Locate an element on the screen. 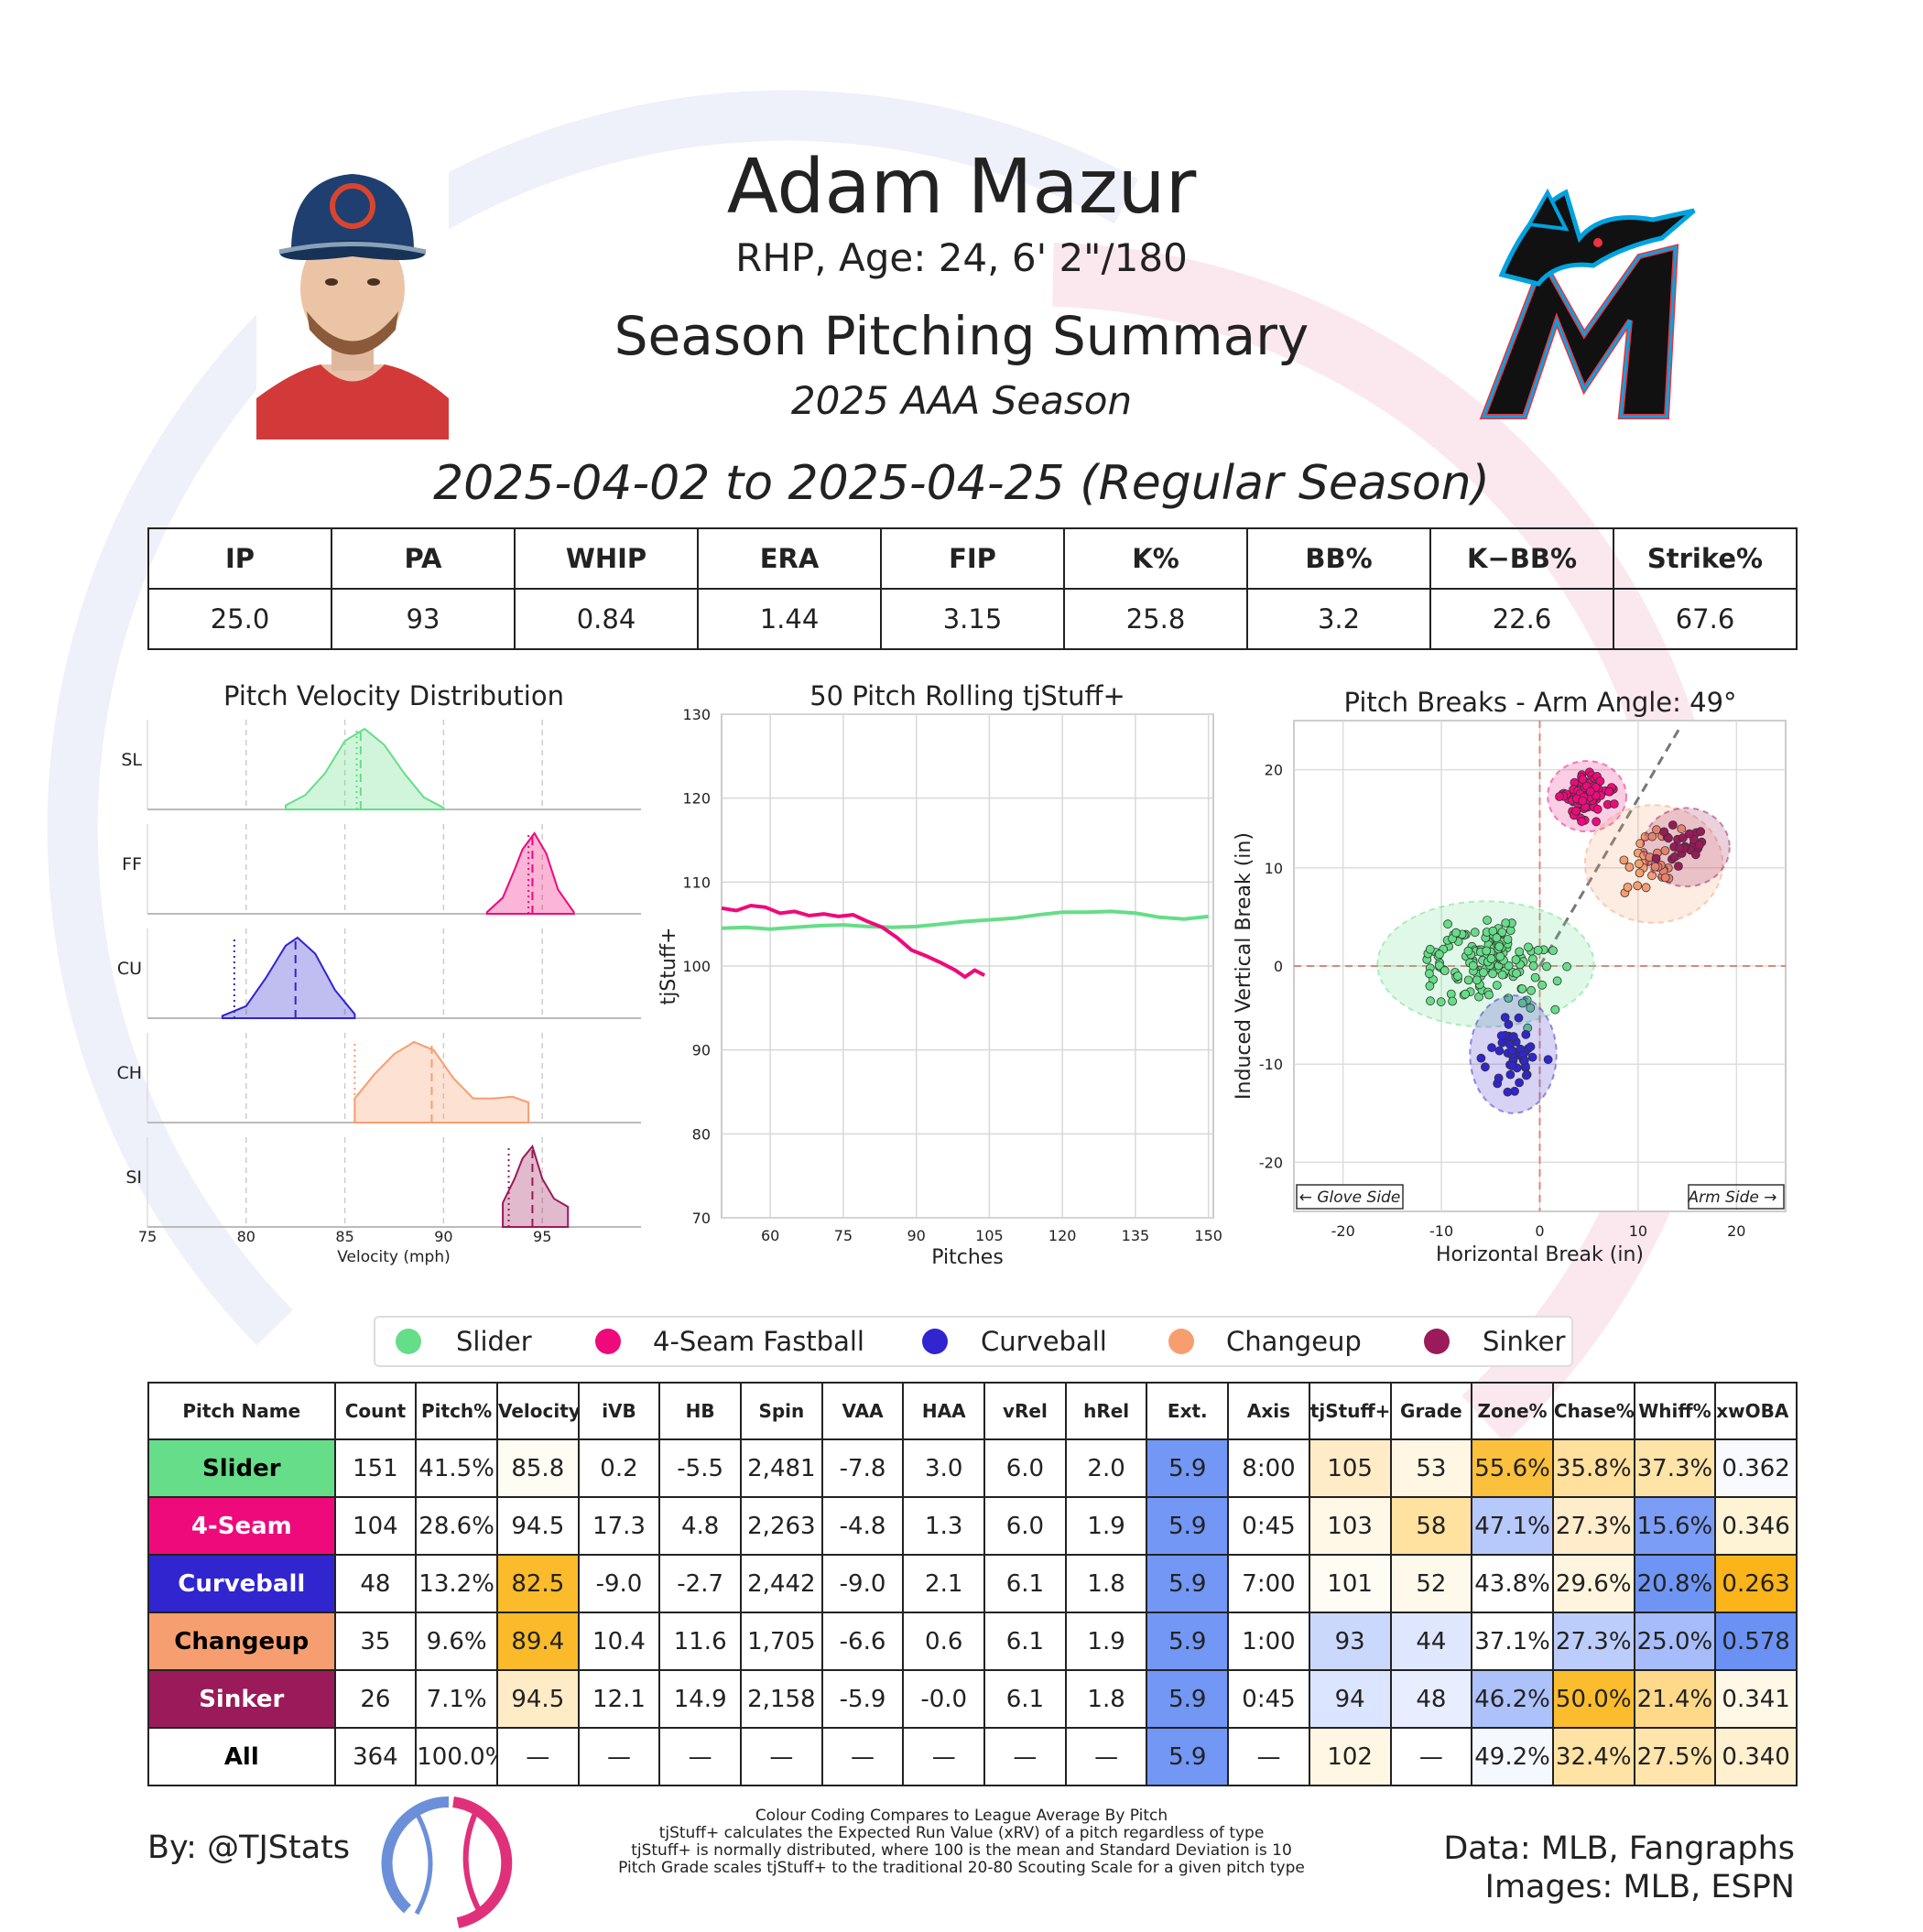 The width and height of the screenshot is (1923, 1932). pitch-name-cell: Changeup is located at coordinates (241, 1641).